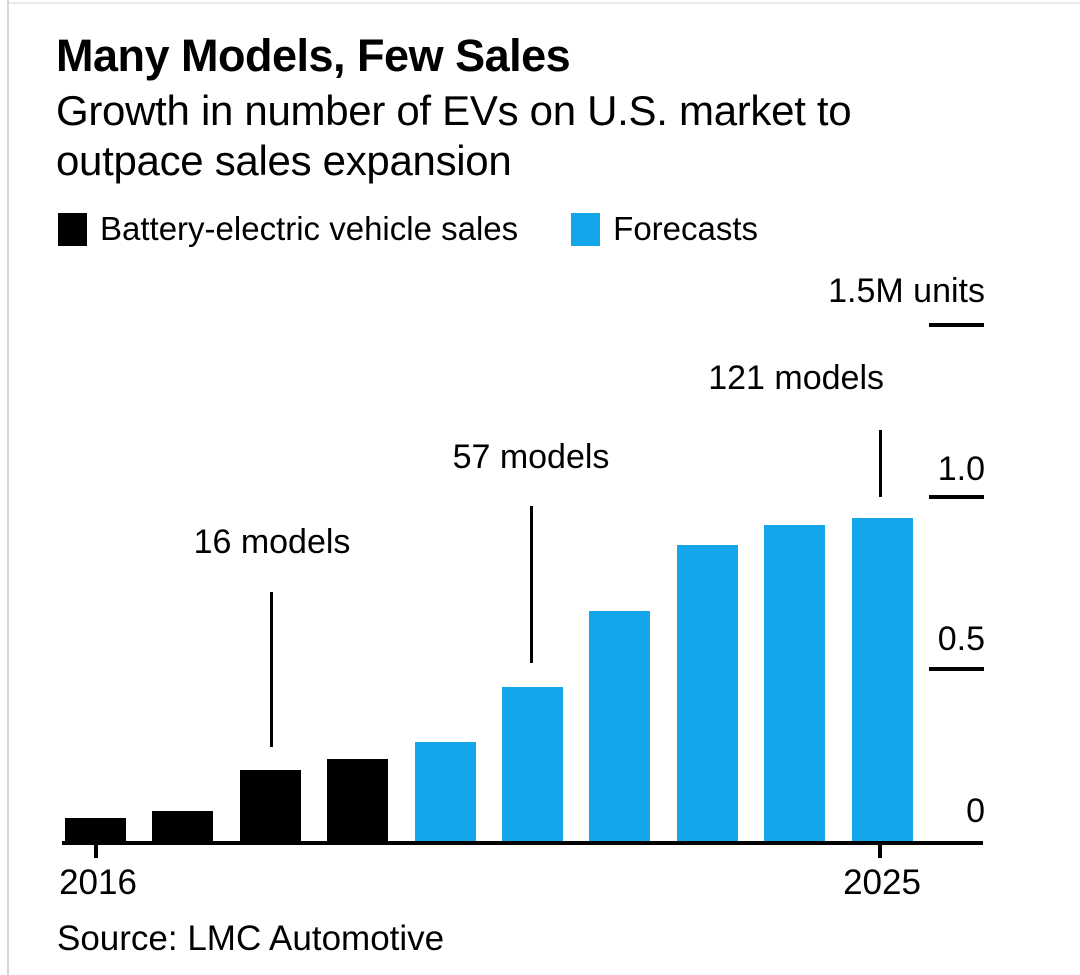 Image resolution: width=1080 pixels, height=975 pixels. What do you see at coordinates (95, 830) in the screenshot?
I see `bar-2016` at bounding box center [95, 830].